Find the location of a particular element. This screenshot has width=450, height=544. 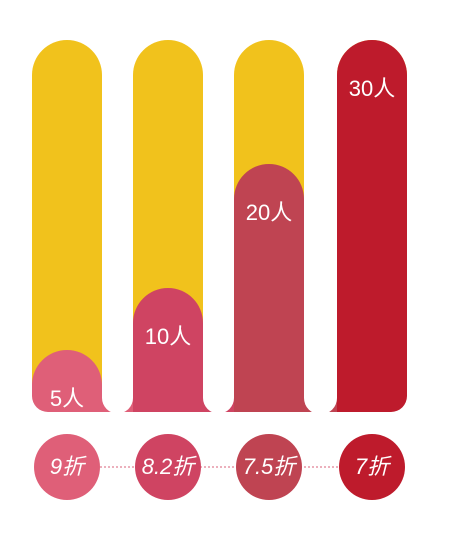

x-tick-label: 9折 is located at coordinates (68, 466).